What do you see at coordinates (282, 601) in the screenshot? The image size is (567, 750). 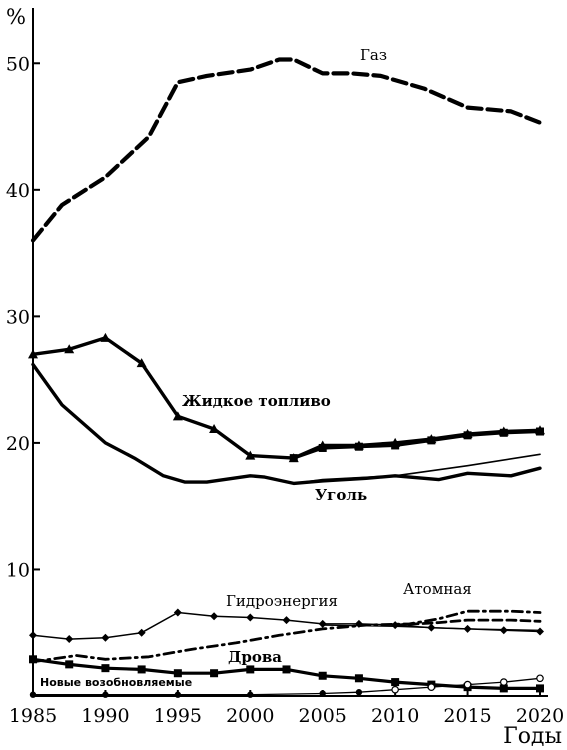 I see `annotation-label: Гидроэнергия` at bounding box center [282, 601].